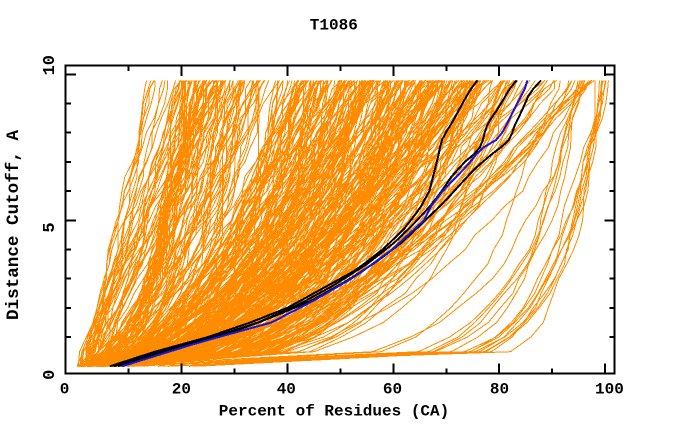  Describe the element at coordinates (609, 390) in the screenshot. I see `svg-text: 100` at that location.